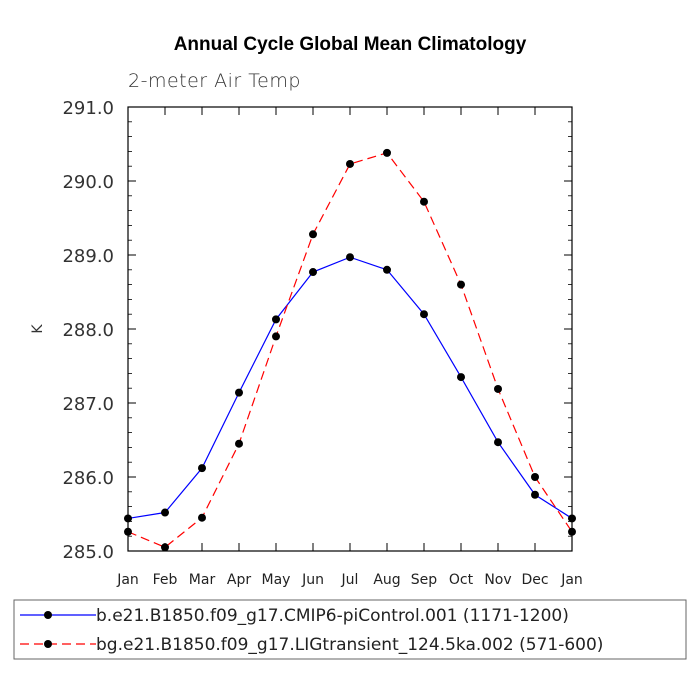  I want to click on legend-box, so click(350, 629).